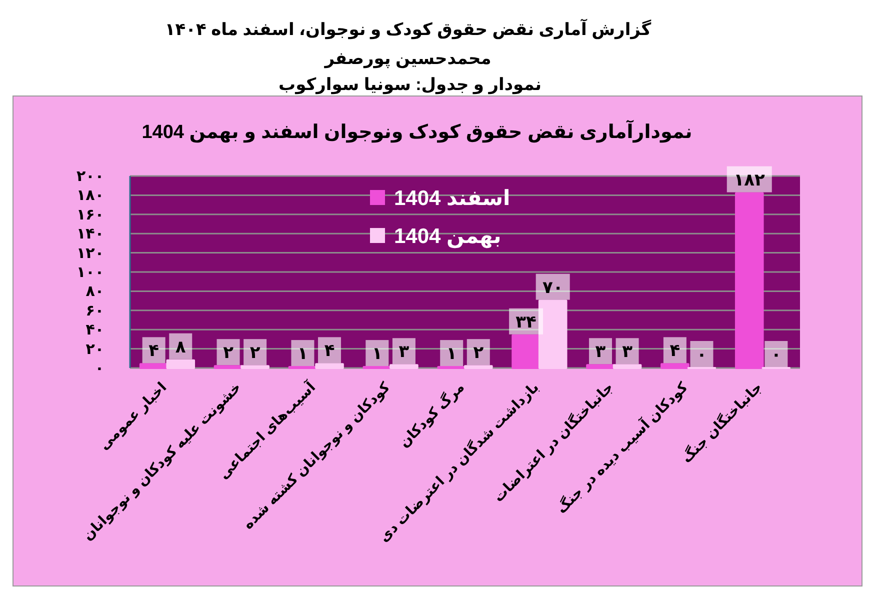  Describe the element at coordinates (408, 29) in the screenshot. I see `chart-title: گزارش آماری نقض حقوق کودک و نوجوان، اسفند ماه ۱۴۰۴` at that location.